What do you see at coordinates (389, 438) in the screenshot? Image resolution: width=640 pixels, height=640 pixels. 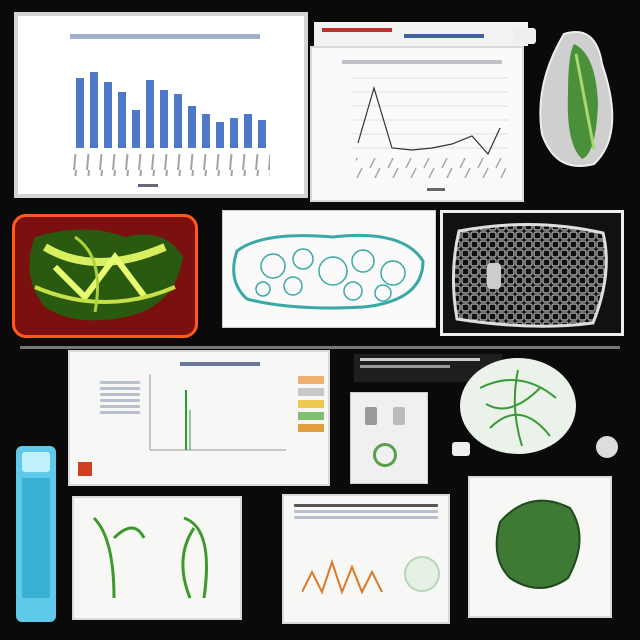 I see `device-card` at bounding box center [389, 438].